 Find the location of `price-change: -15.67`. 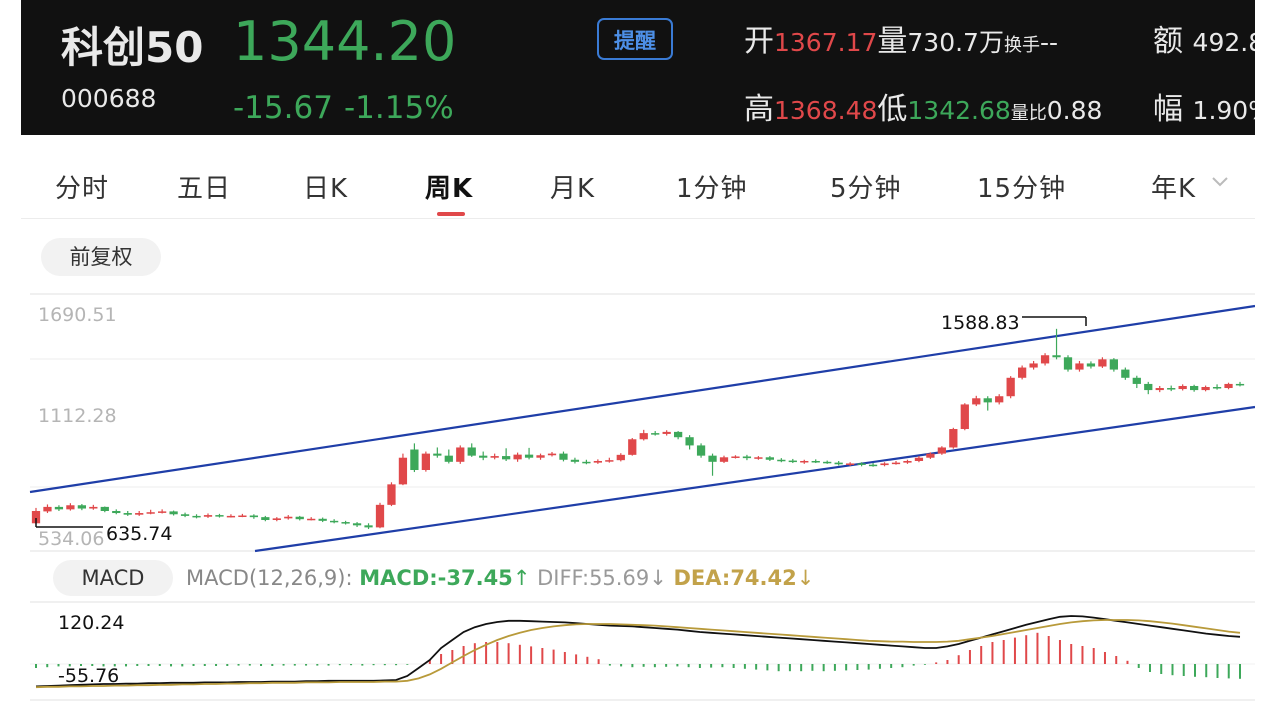

price-change: -15.67 is located at coordinates (283, 108).